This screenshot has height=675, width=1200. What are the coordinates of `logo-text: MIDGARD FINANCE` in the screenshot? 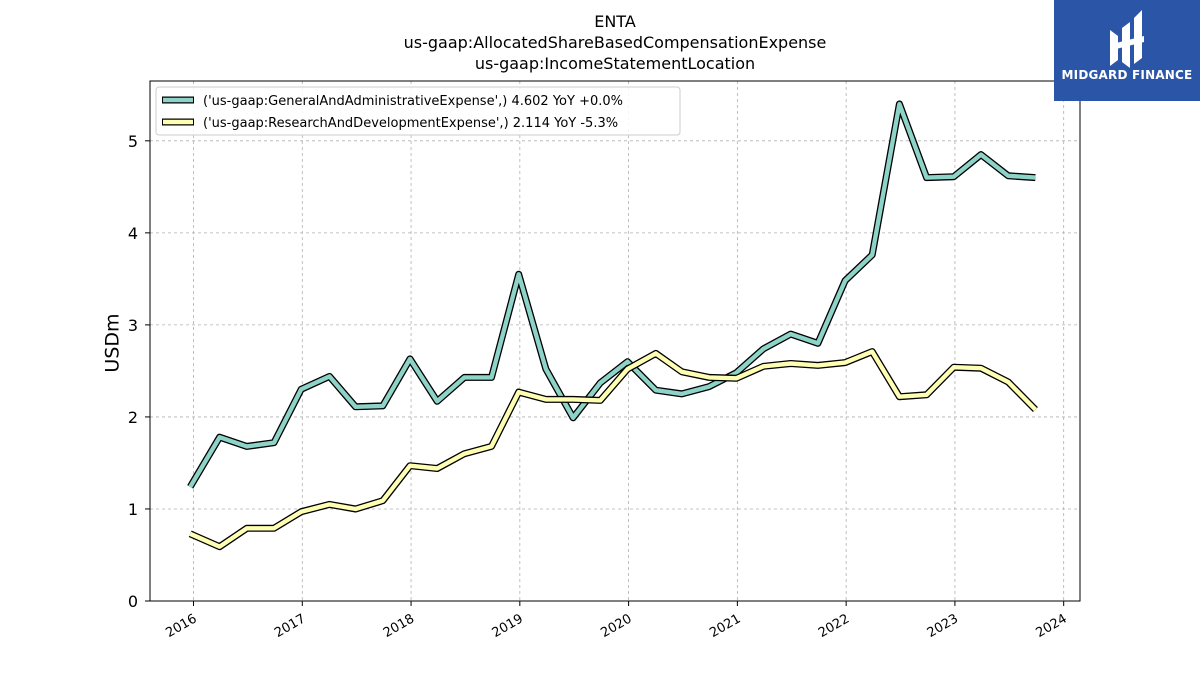 It's located at (1127, 75).